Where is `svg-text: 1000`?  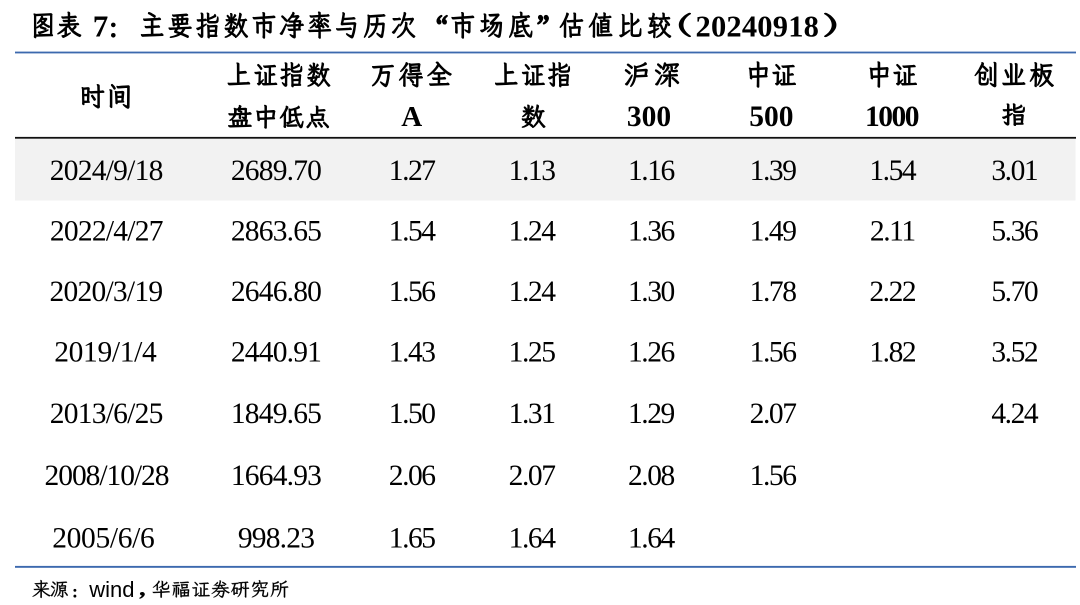 svg-text: 1000 is located at coordinates (892, 117).